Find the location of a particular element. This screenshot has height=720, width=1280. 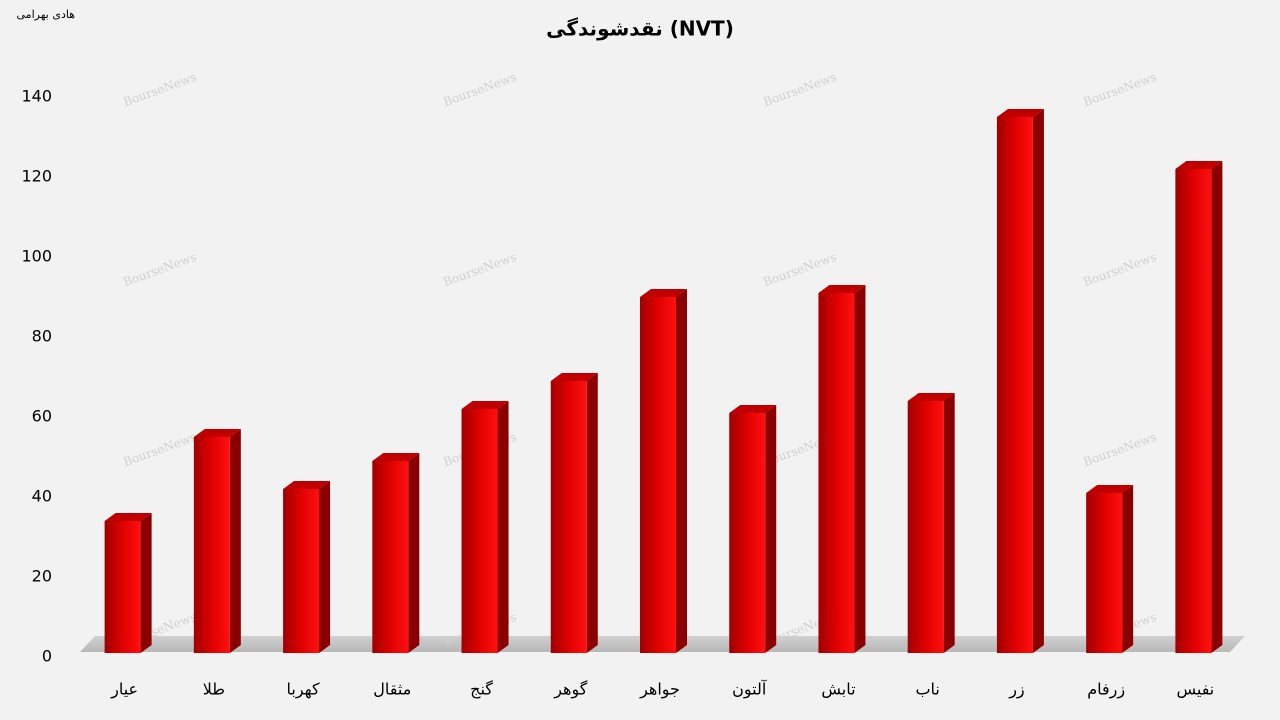

y-tick-label: 40 is located at coordinates (42, 496).